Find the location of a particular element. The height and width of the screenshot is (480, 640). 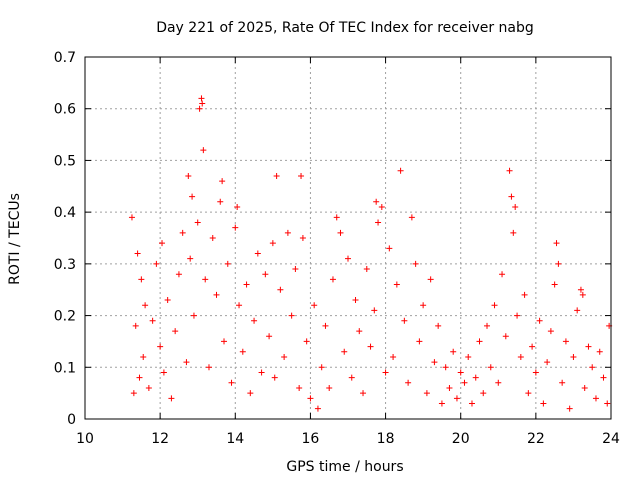

y-tick-label: 0.2 is located at coordinates (65, 317).